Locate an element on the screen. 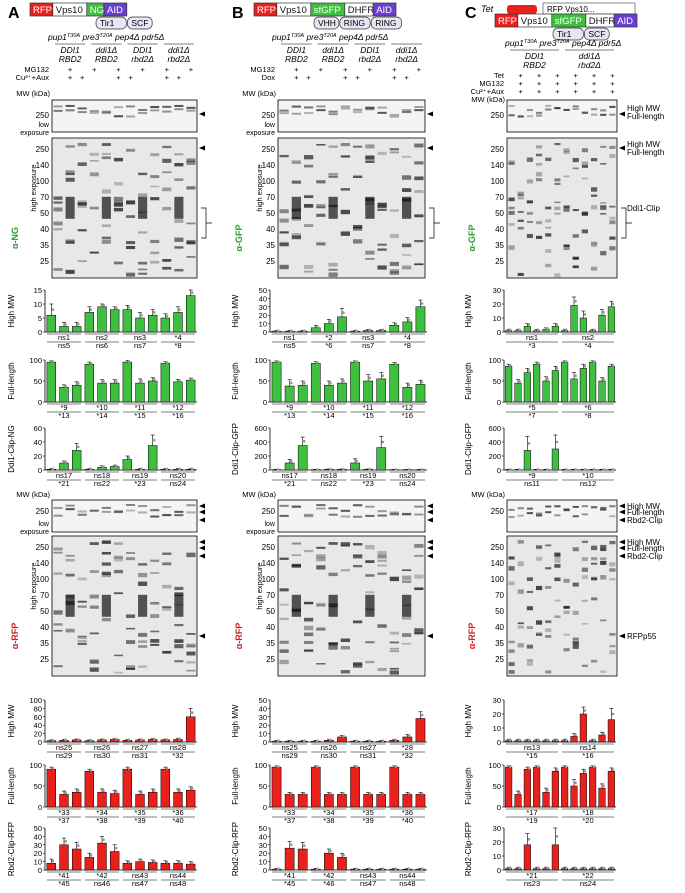 This screenshot has width=685, height=893. stat-label: *34 is located at coordinates (328, 812).